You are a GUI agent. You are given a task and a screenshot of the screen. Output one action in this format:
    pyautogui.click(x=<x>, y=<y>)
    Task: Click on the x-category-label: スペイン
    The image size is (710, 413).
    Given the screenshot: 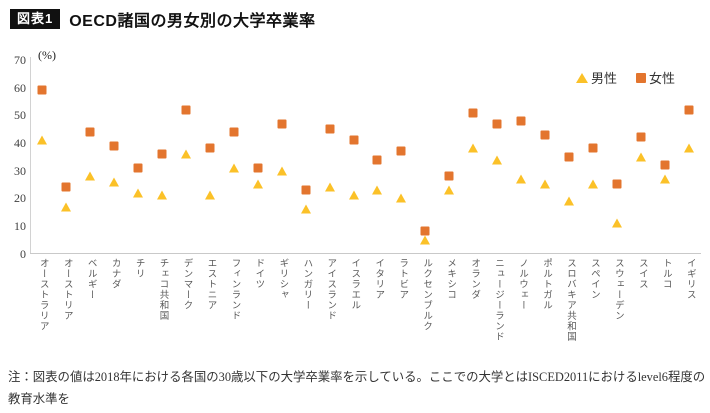 What is the action you would take?
    pyautogui.click(x=593, y=279)
    